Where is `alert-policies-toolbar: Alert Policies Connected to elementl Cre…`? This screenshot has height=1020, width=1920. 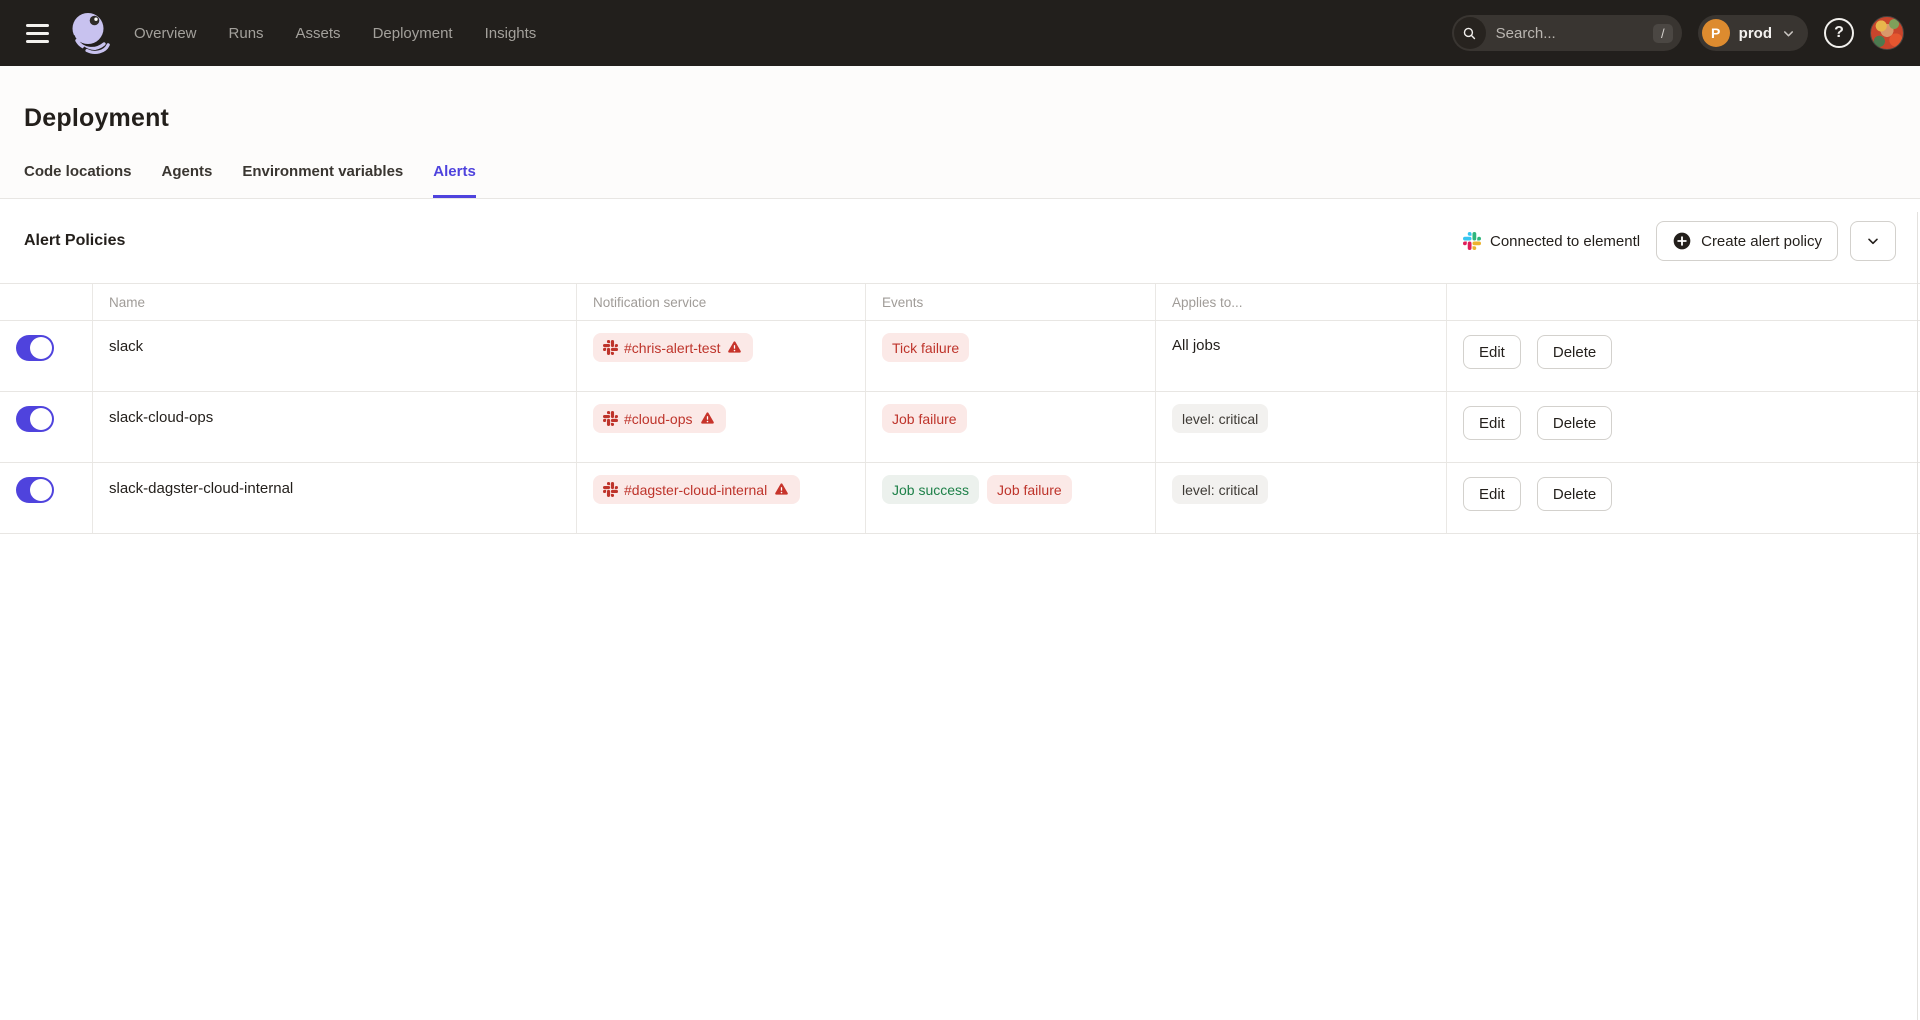 alert-policies-toolbar: Alert Policies Connected to elementl Cre… is located at coordinates (960, 241).